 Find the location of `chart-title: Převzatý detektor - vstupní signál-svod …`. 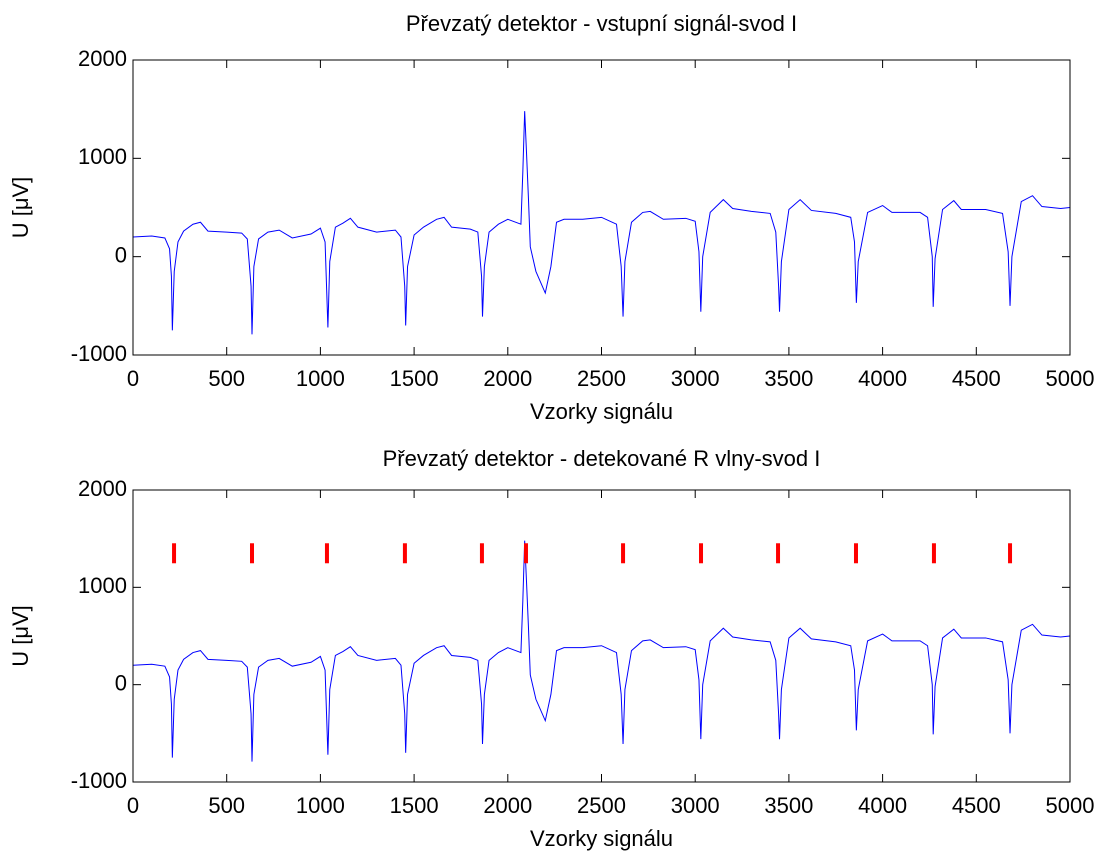

chart-title: Převzatý detektor - vstupní signál-svod … is located at coordinates (601, 23).